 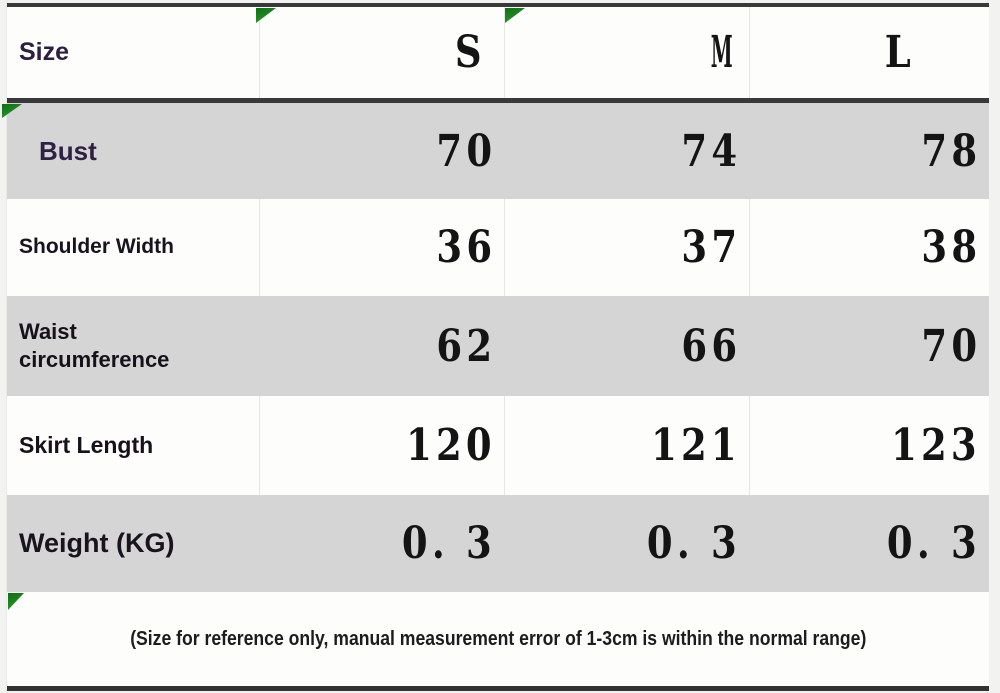 I want to click on top-border-rule, so click(x=498, y=5).